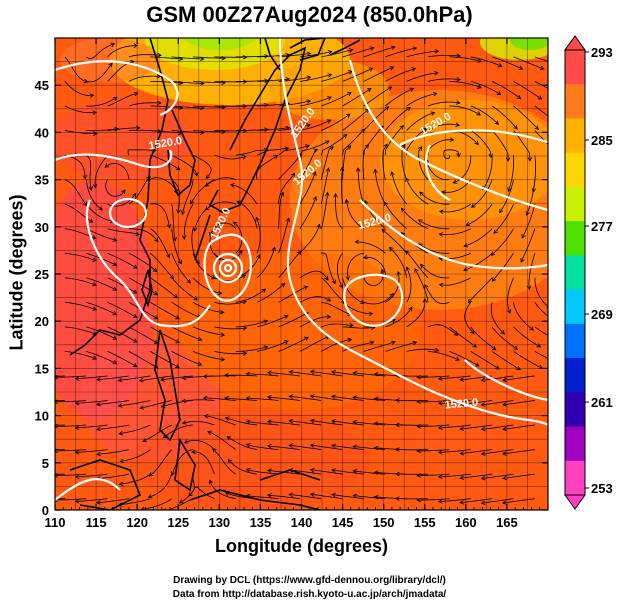 The width and height of the screenshot is (619, 605). Describe the element at coordinates (425, 522) in the screenshot. I see `x-tick-label: 155` at that location.